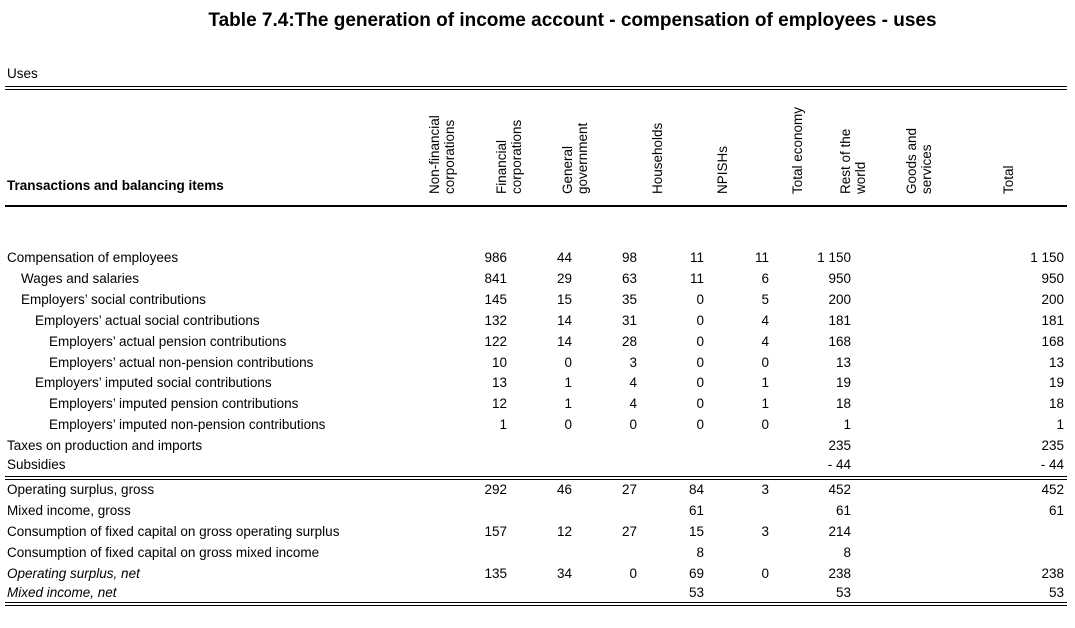  What do you see at coordinates (73, 573) in the screenshot?
I see `row-label: Operating surplus, net` at bounding box center [73, 573].